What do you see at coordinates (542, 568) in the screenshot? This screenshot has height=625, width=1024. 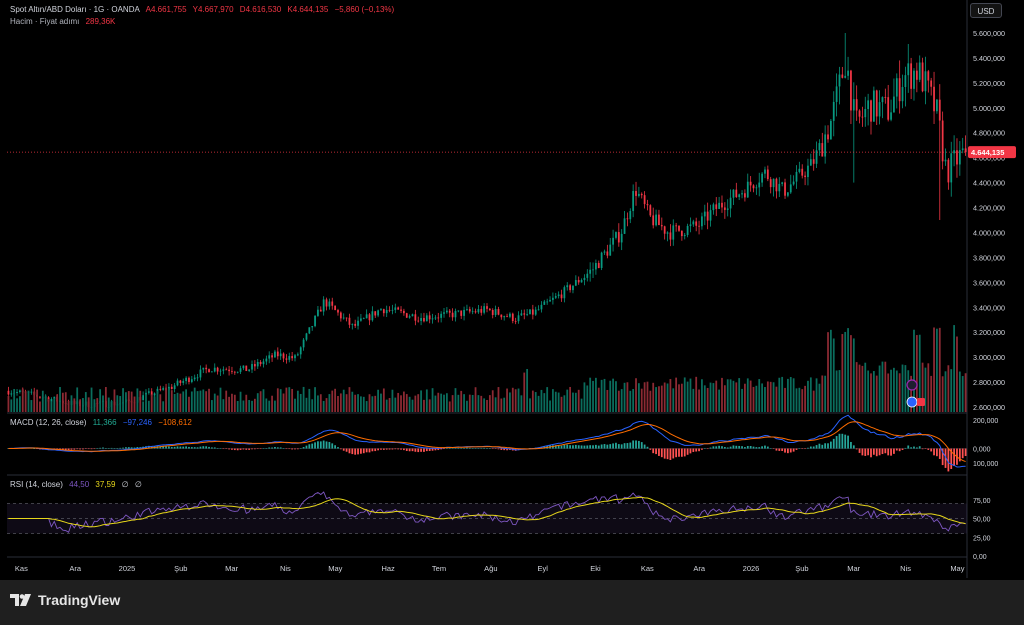 I see `time-tick-label: Eyl` at bounding box center [542, 568].